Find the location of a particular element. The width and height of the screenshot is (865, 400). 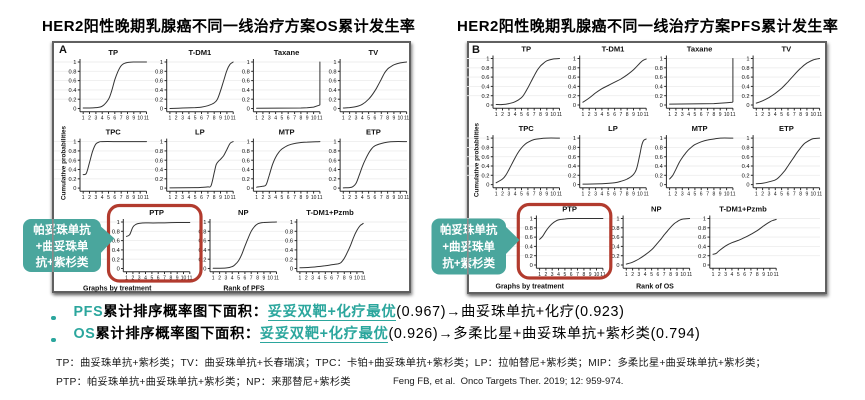

svg-text: TPC is located at coordinates (527, 128).